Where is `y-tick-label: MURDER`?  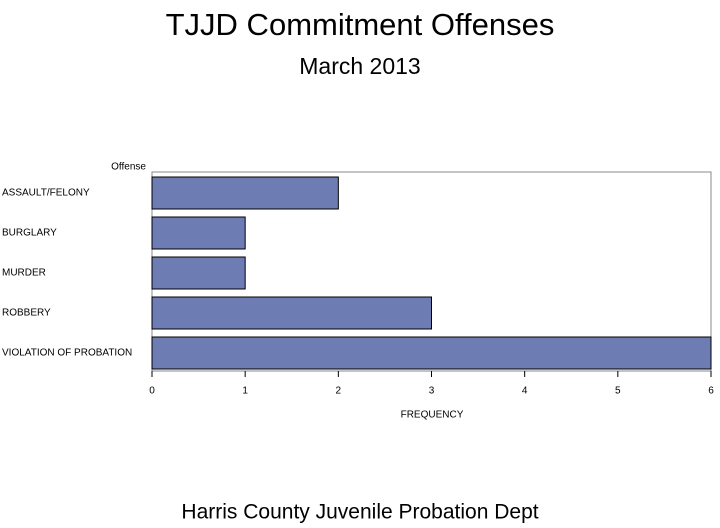 y-tick-label: MURDER is located at coordinates (24, 273).